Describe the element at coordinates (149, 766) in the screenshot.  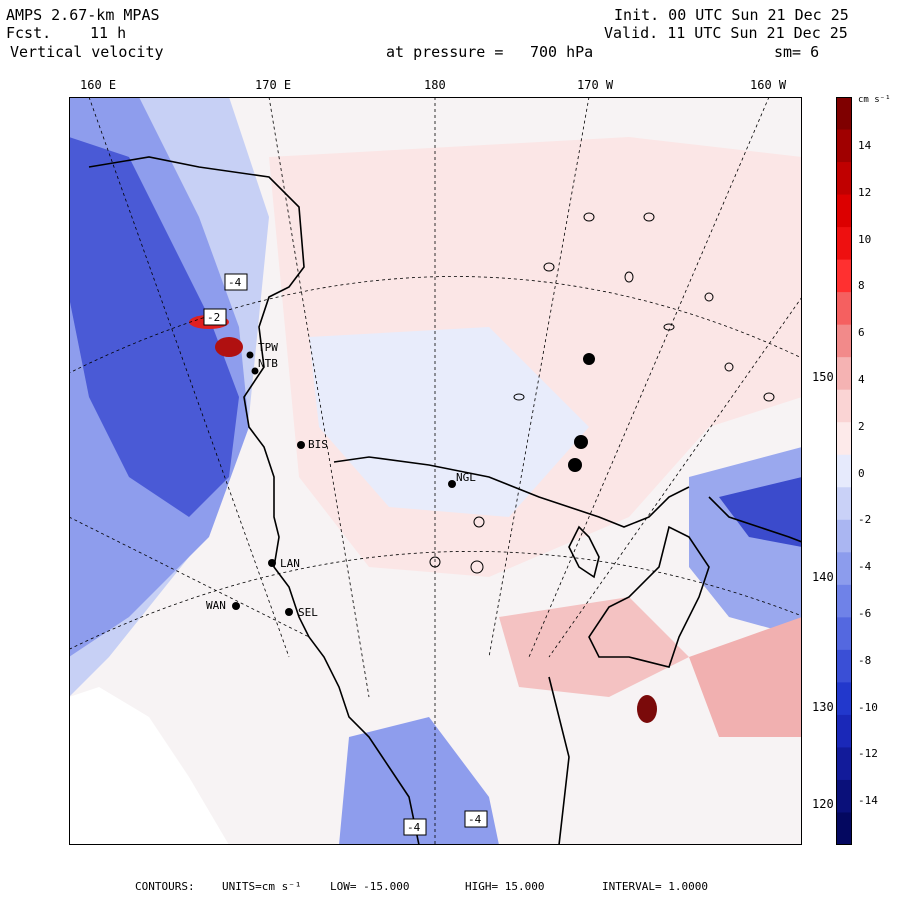
I see `outside-domain` at that location.